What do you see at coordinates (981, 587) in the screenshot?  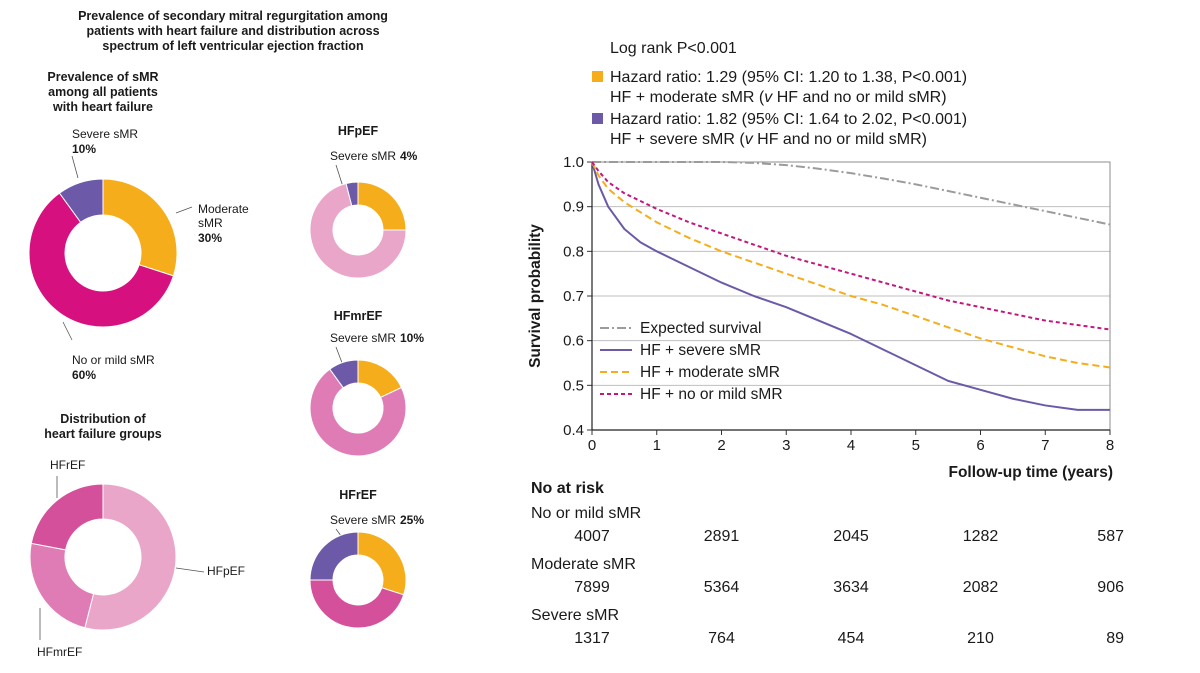 I see `risk-value: 2082` at bounding box center [981, 587].